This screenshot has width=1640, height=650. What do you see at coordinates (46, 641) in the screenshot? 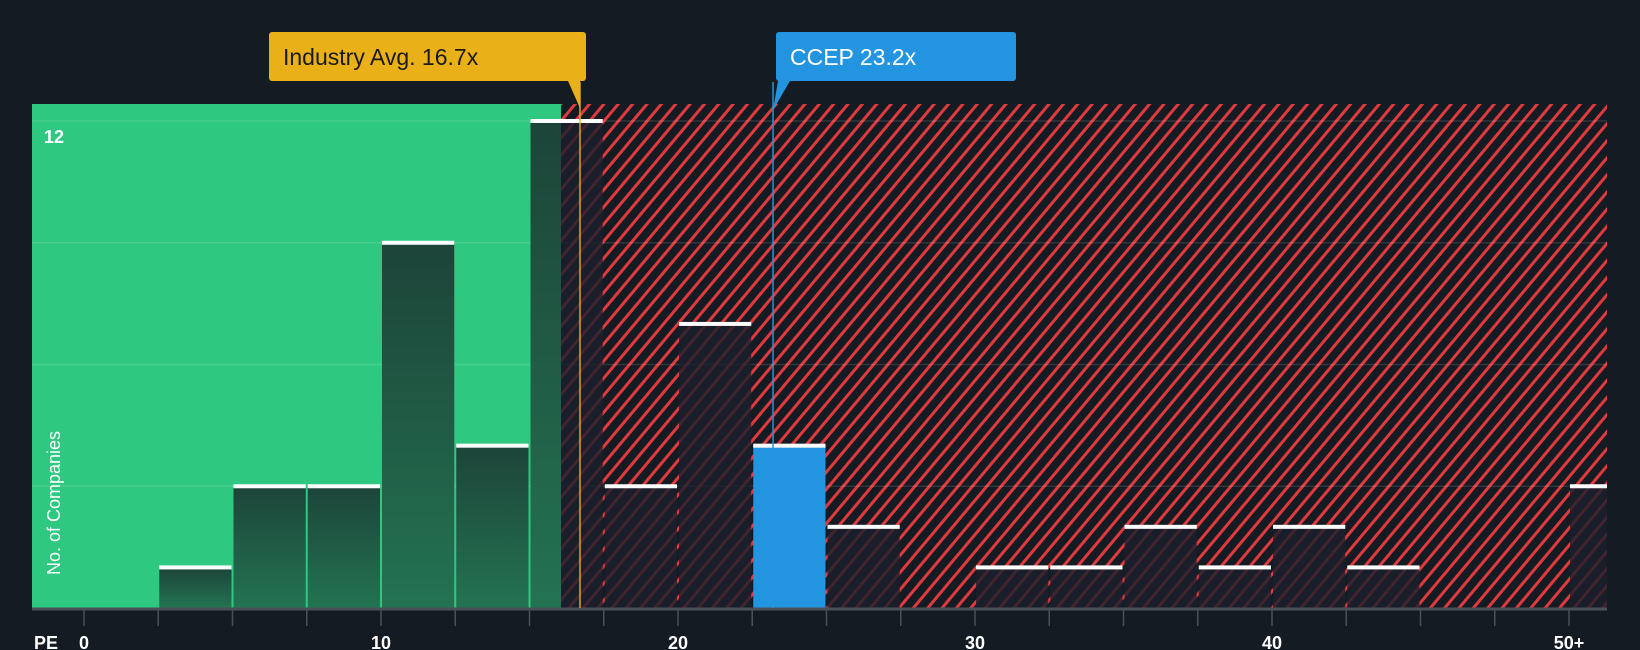
I see `x-axis-label: PE` at bounding box center [46, 641].